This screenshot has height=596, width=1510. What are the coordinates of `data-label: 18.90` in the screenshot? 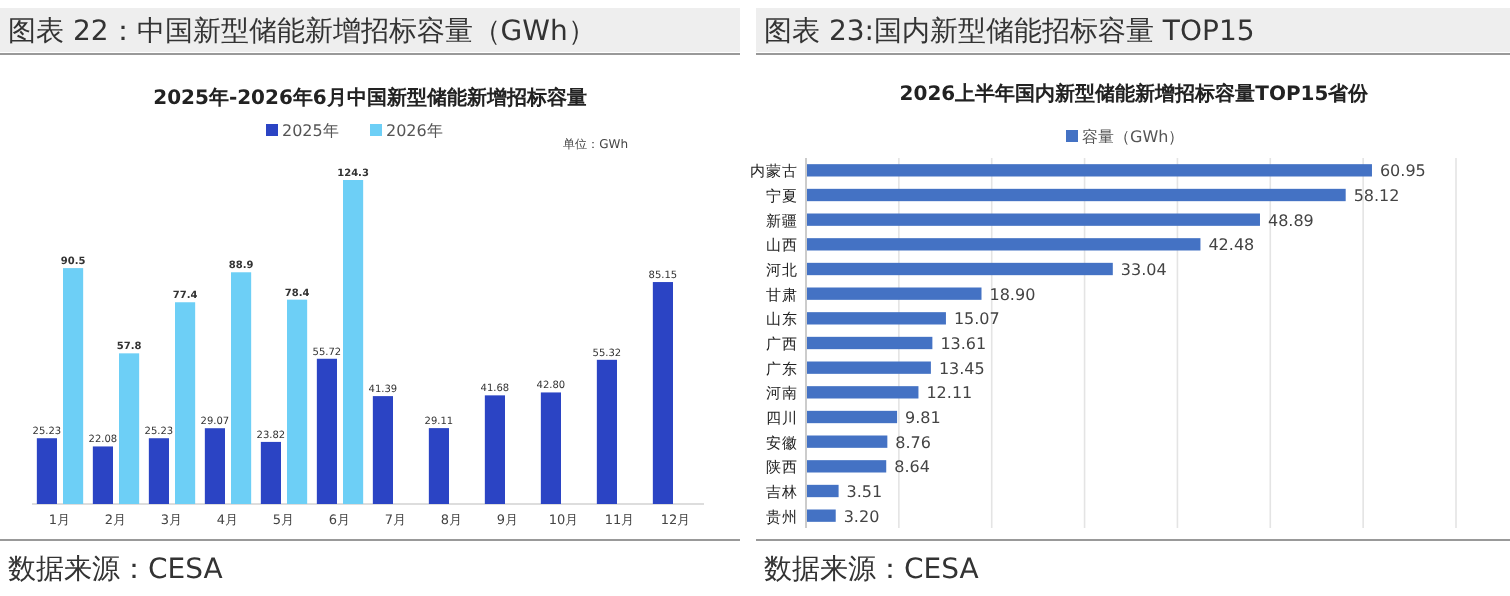 It's located at (1012, 294).